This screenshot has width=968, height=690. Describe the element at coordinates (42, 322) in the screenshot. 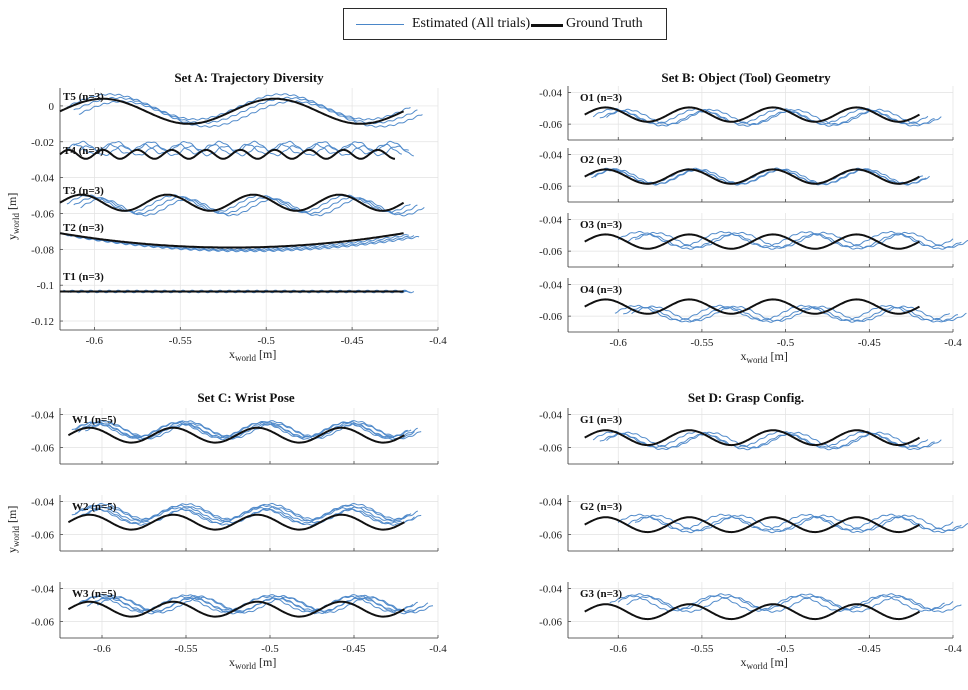

I see `set-a-y-tick-label: -0.12` at that location.